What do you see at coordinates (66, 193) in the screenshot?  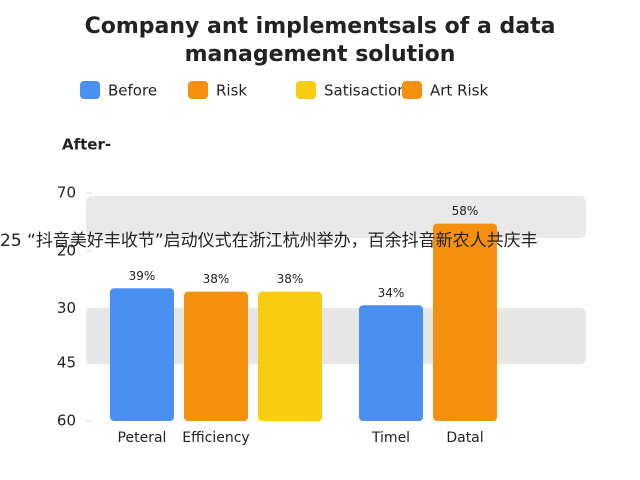 I see `y-tick-label: 70` at bounding box center [66, 193].